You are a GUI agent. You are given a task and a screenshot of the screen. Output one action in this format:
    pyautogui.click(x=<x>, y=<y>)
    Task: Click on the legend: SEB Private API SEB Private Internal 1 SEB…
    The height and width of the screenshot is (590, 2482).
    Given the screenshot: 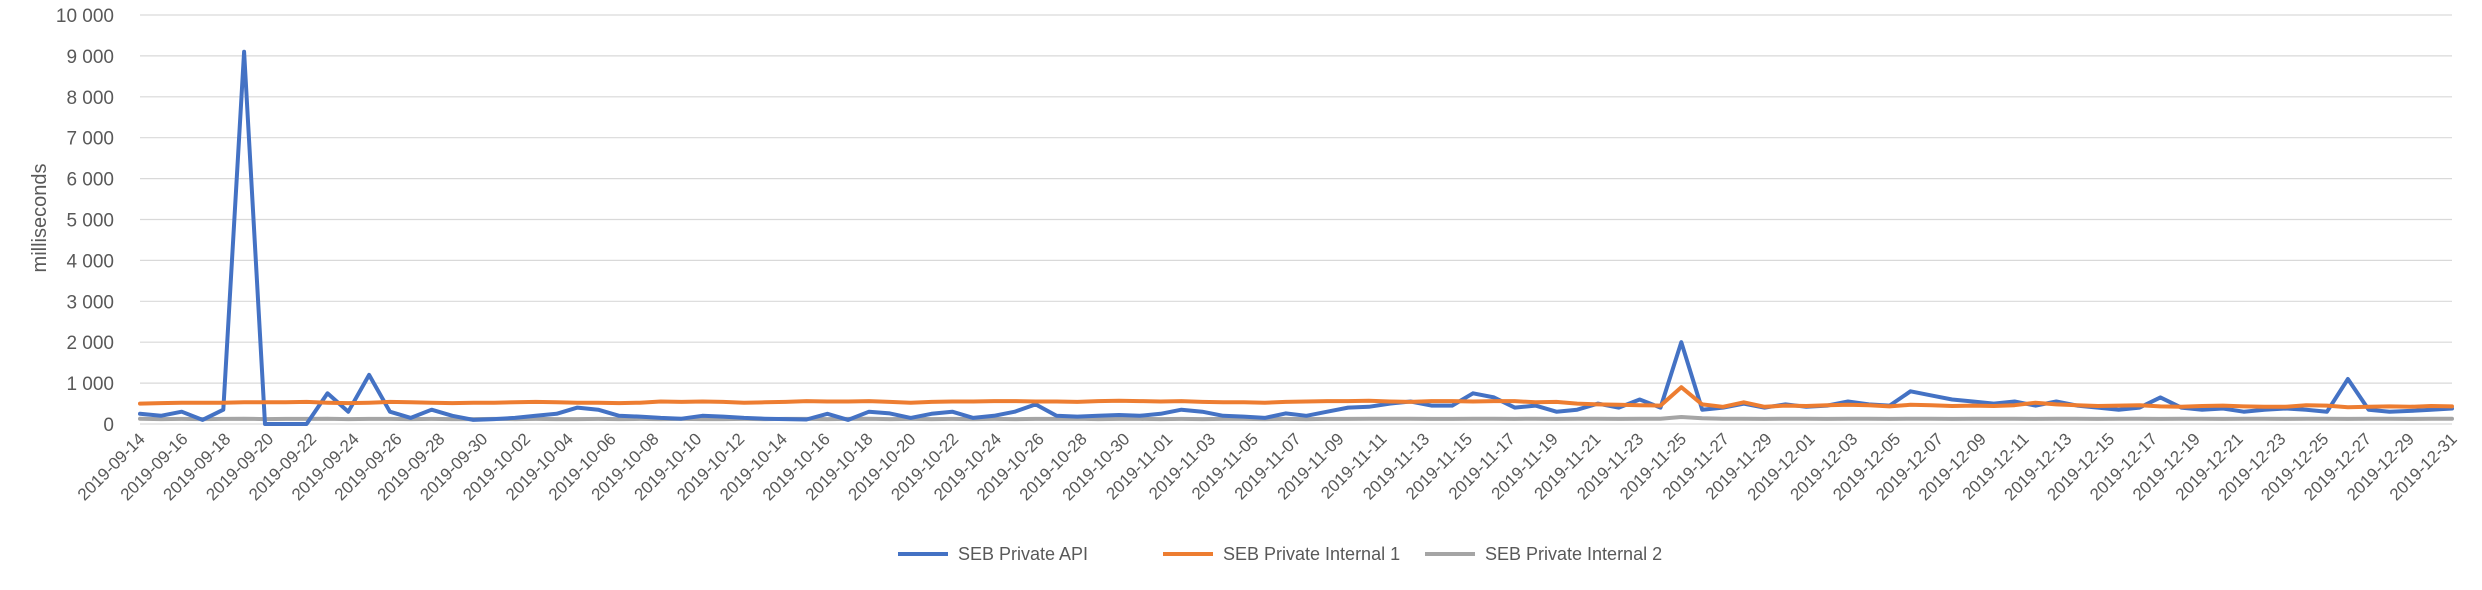 What is the action you would take?
    pyautogui.click(x=1280, y=554)
    